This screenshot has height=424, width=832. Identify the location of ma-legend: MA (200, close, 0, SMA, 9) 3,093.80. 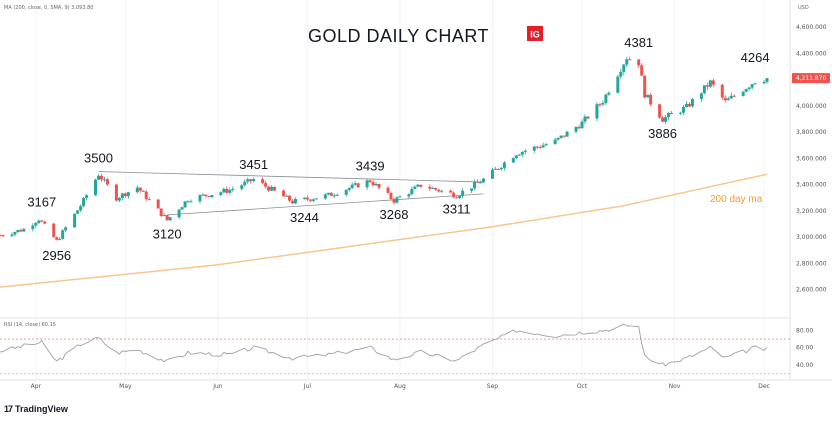
(49, 8).